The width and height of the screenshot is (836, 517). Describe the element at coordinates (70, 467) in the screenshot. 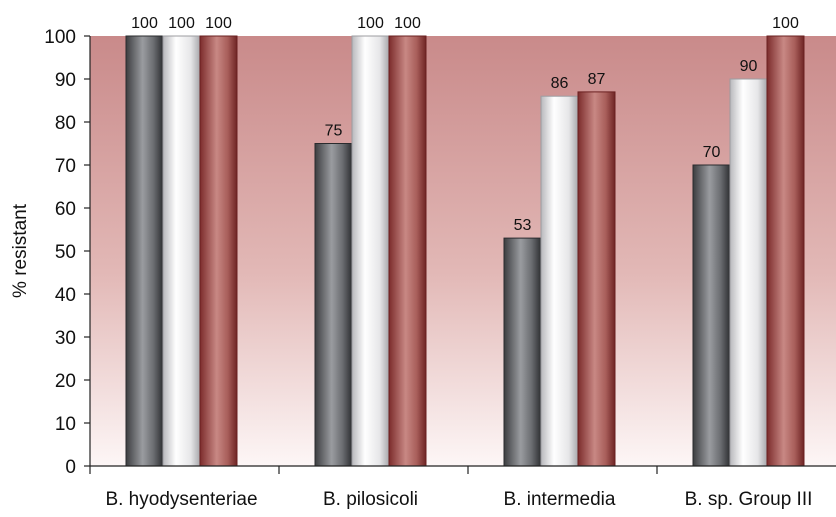

I see `y-tick-label-0: 0` at that location.